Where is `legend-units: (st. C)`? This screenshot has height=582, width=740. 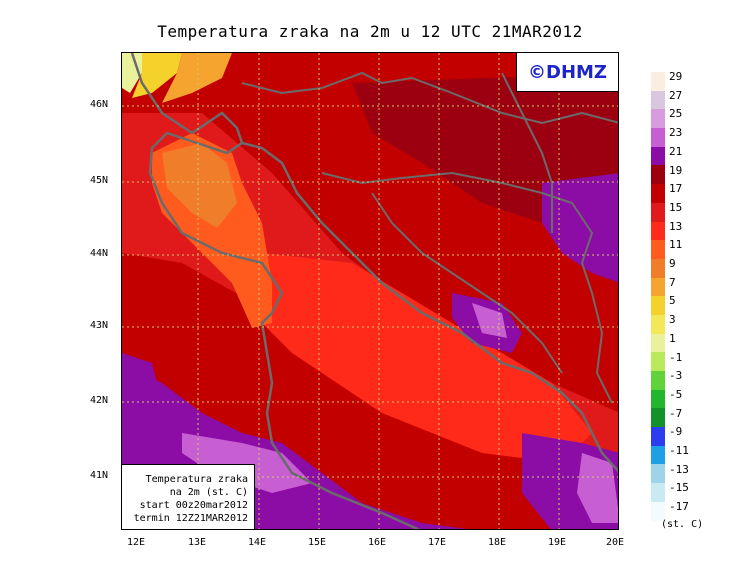
legend-units: (st. C) is located at coordinates (682, 524).